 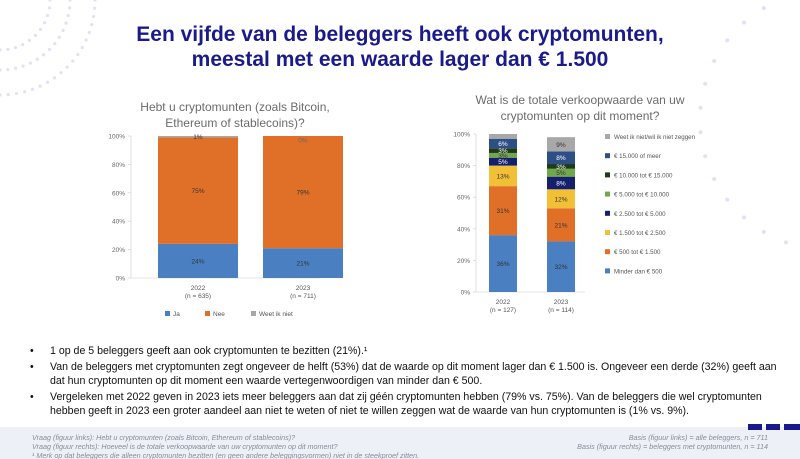 I want to click on data-label: 0%, so click(x=303, y=141).